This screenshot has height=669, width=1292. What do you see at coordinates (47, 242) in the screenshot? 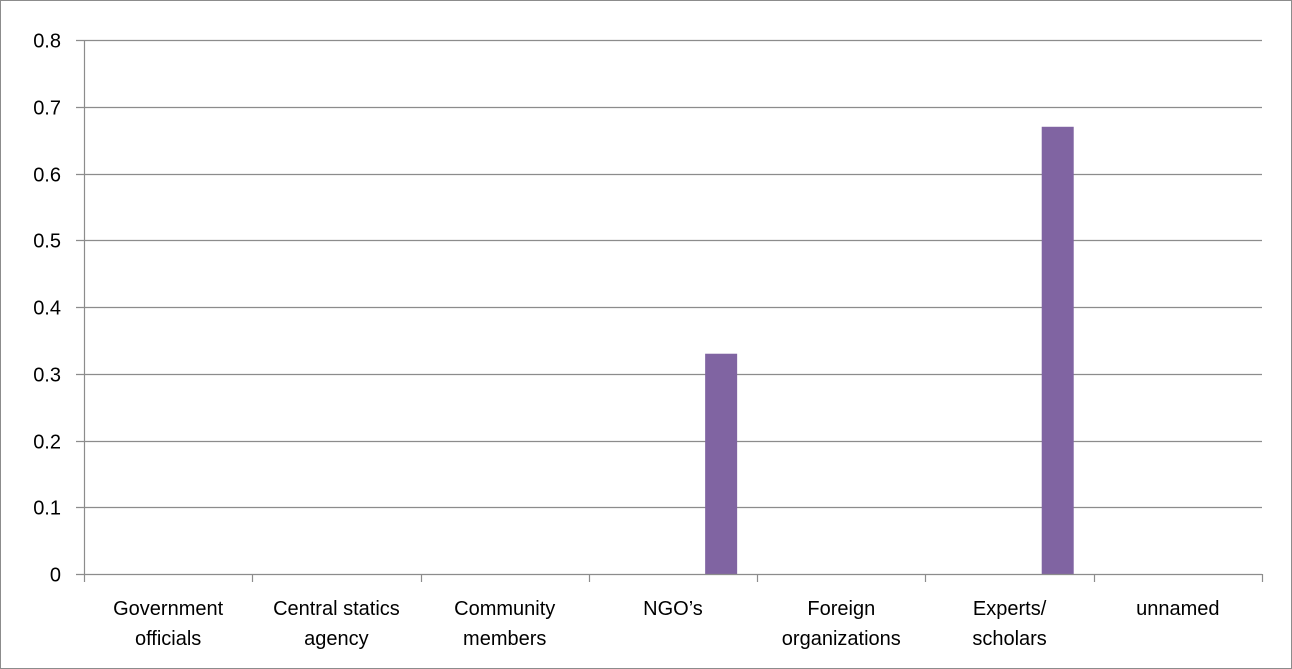
I see `y-tick-label: 0.5` at bounding box center [47, 242].